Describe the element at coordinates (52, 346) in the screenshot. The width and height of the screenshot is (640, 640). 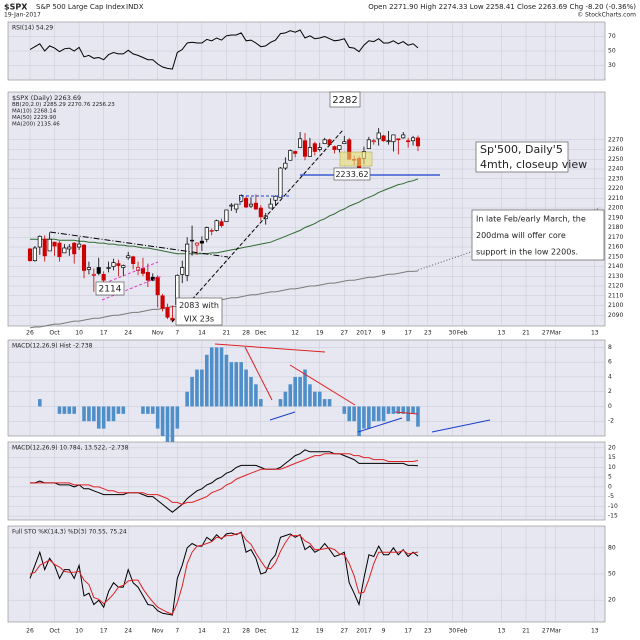
I see `legend-entry: MACD(12,26,9) Hist -2.738` at that location.